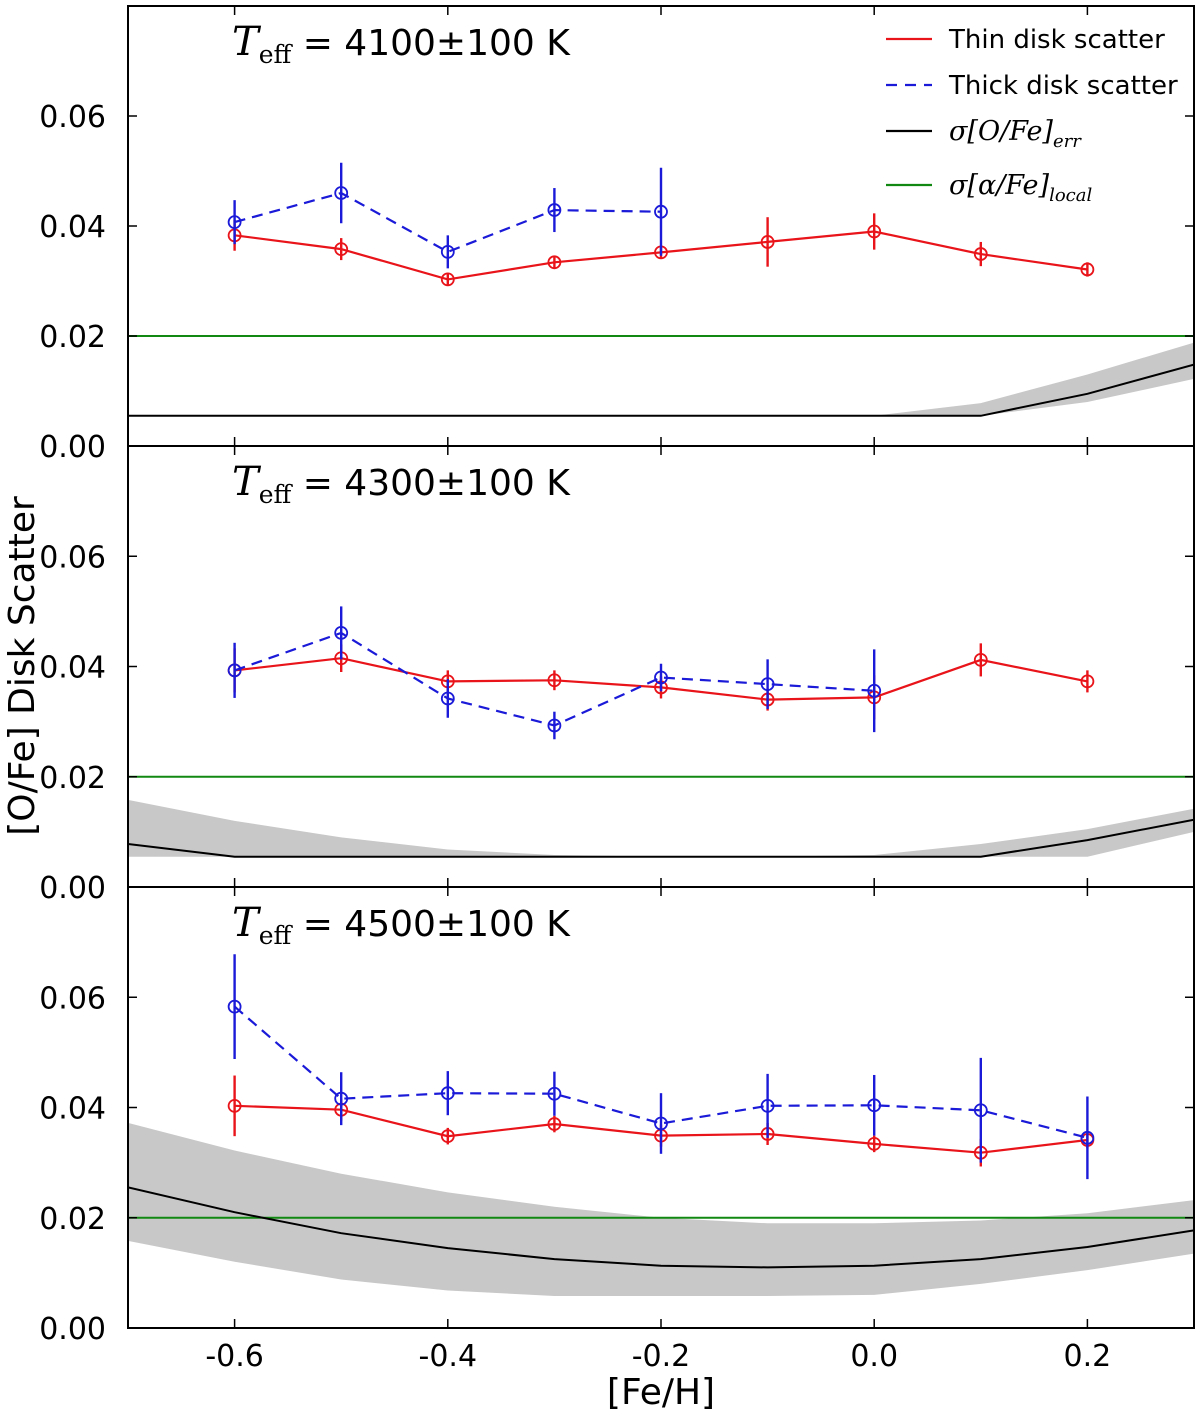 This screenshot has height=1416, width=1200. Describe the element at coordinates (431, 43) in the screenshot. I see `panel-title-value: = 4100±100 K` at that location.